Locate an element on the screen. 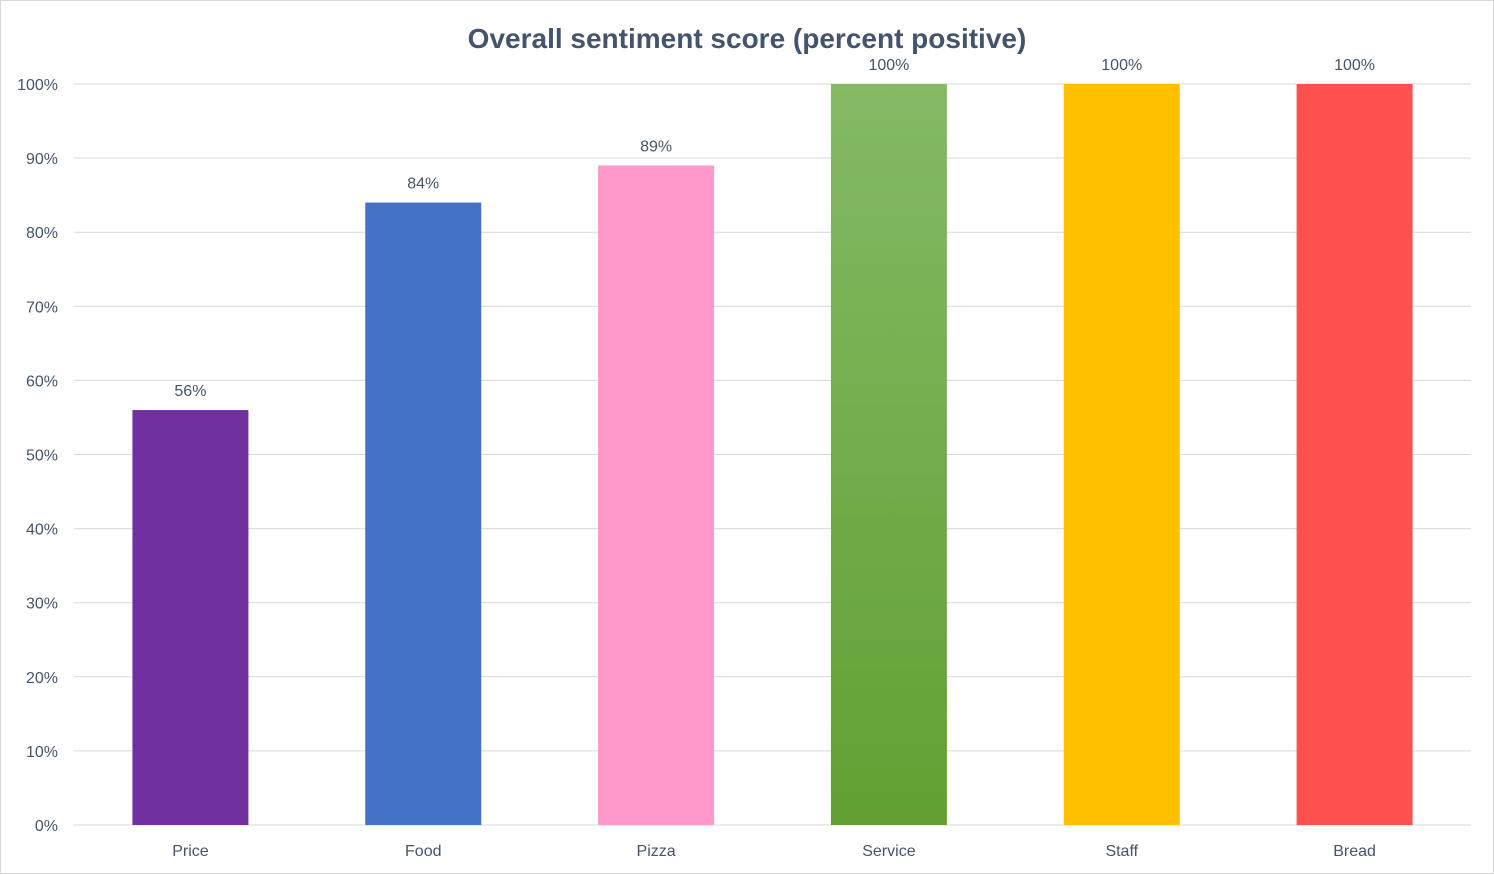 The width and height of the screenshot is (1494, 875). data-label-service: 100% is located at coordinates (888, 65).